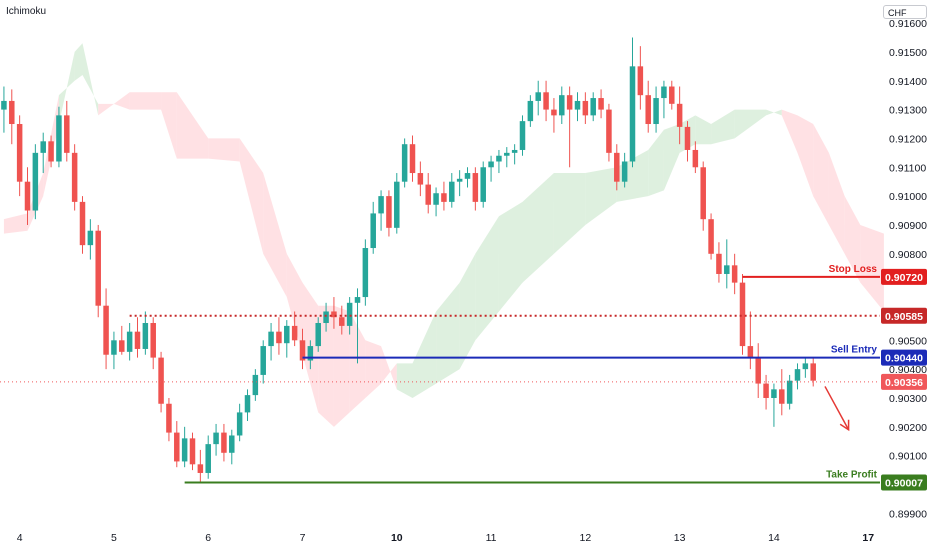  Describe the element at coordinates (908, 226) in the screenshot. I see `y-tick-label: 0.90900` at that location.